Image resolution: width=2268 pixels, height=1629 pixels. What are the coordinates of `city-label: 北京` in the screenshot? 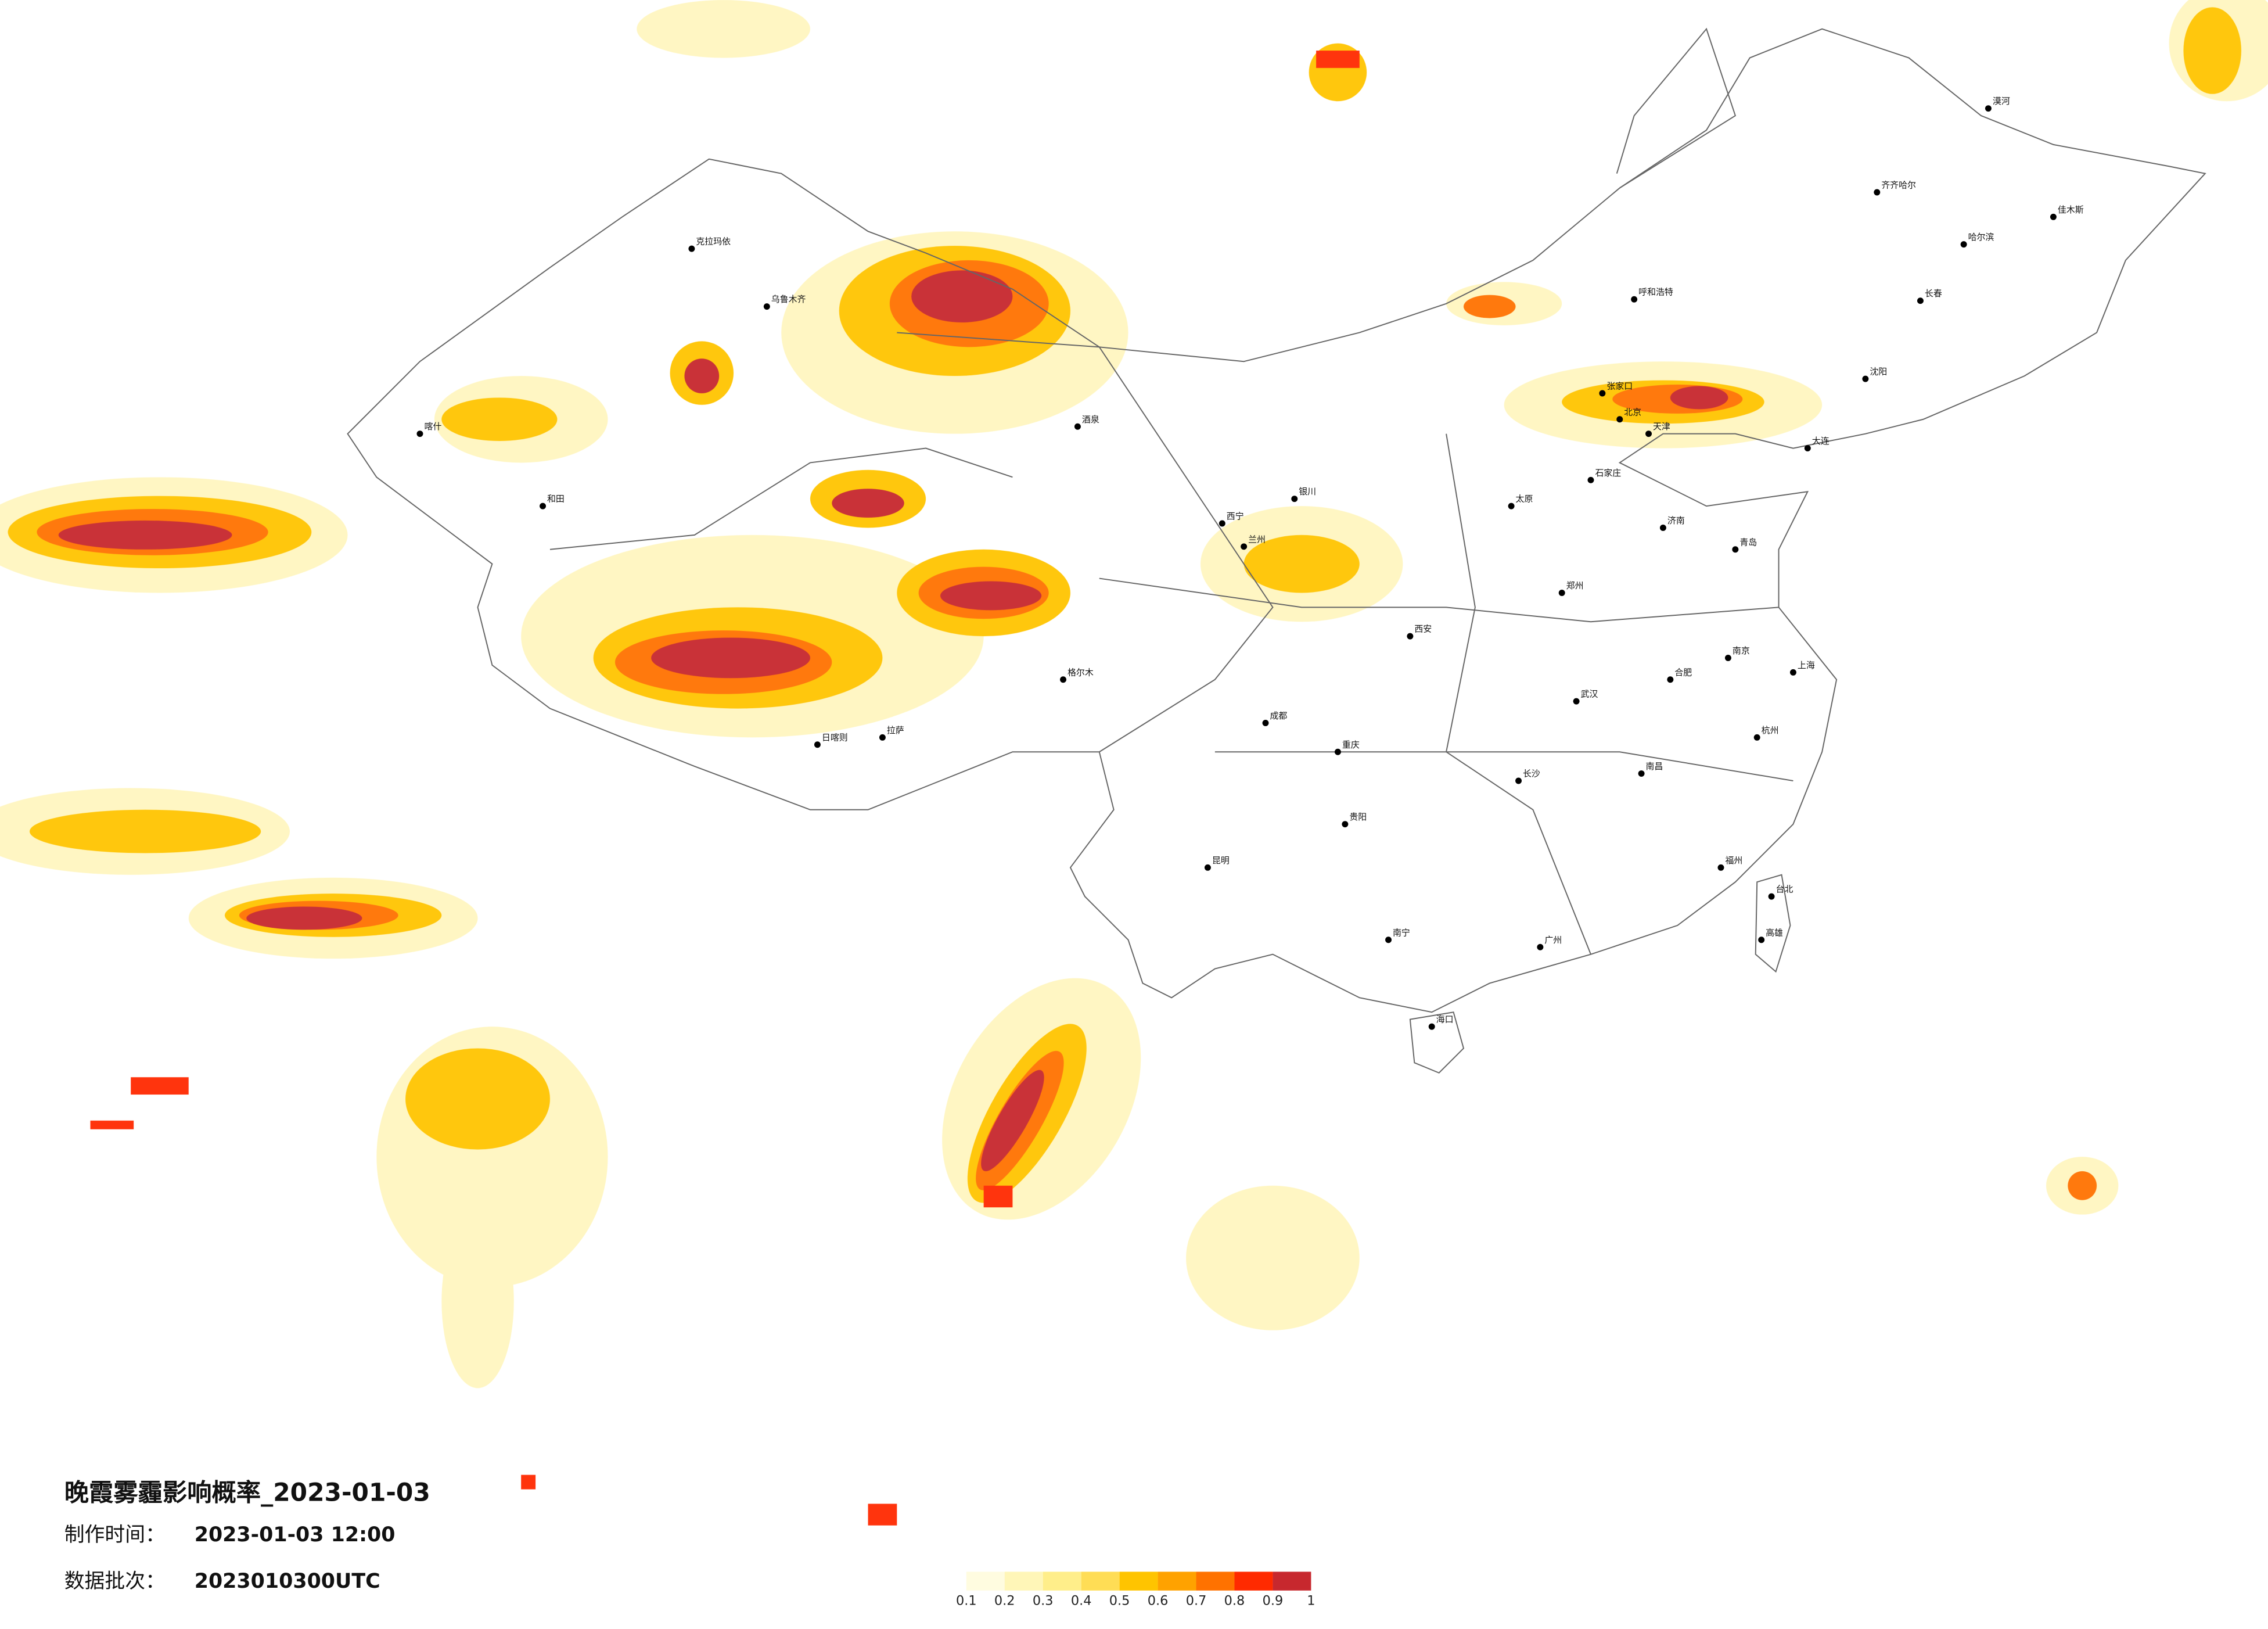 It's located at (1632, 412).